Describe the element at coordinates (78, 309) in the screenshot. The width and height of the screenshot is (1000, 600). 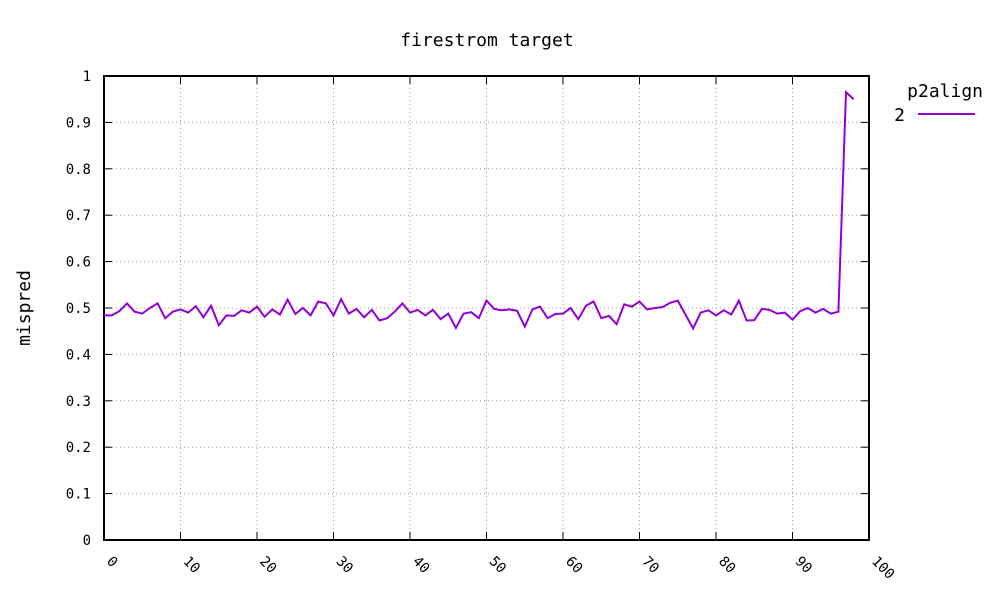
I see `y-tick-label: 0.5` at that location.